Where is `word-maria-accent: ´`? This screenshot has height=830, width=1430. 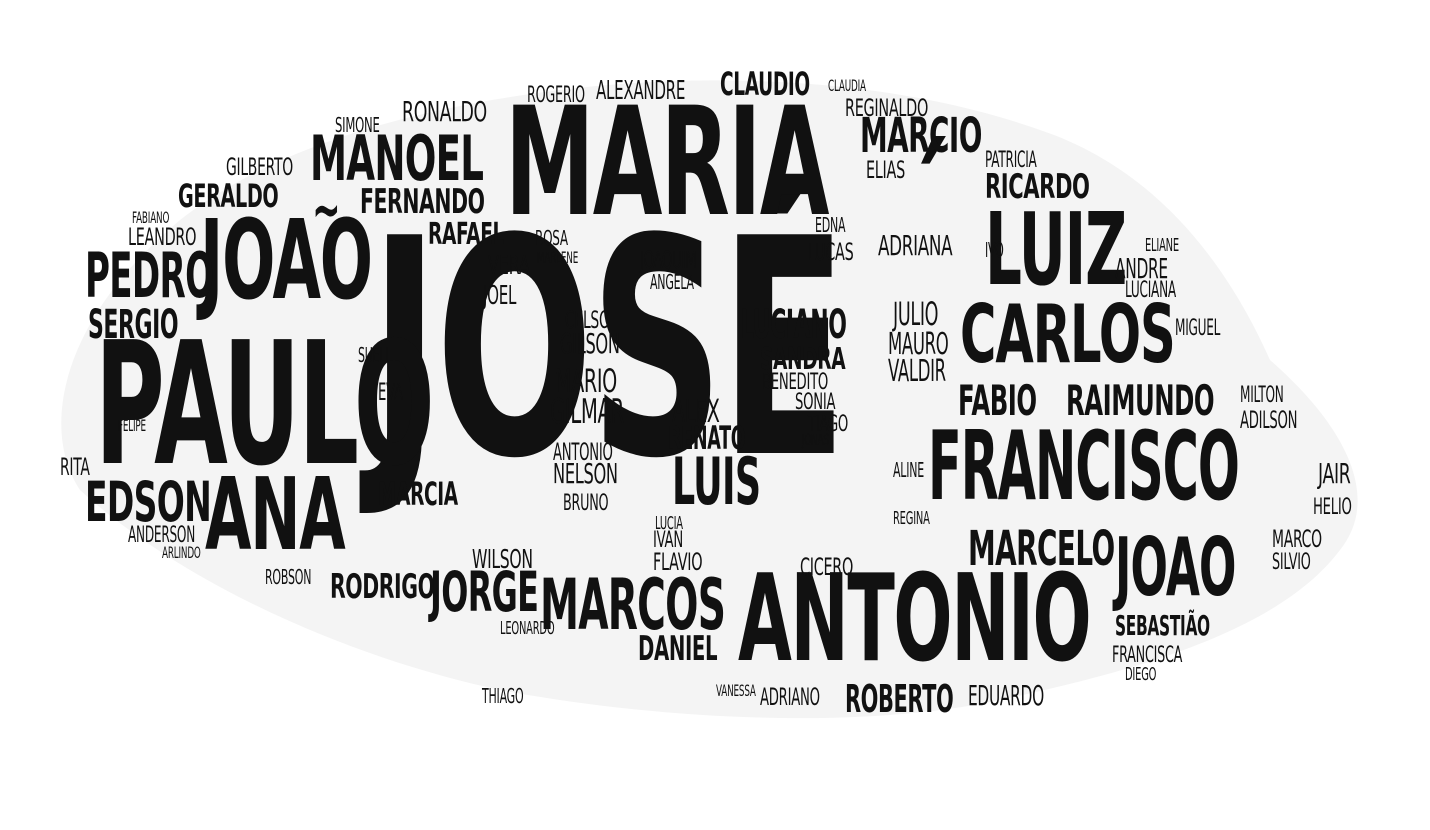 word-maria-accent: ´ is located at coordinates (927, 205).